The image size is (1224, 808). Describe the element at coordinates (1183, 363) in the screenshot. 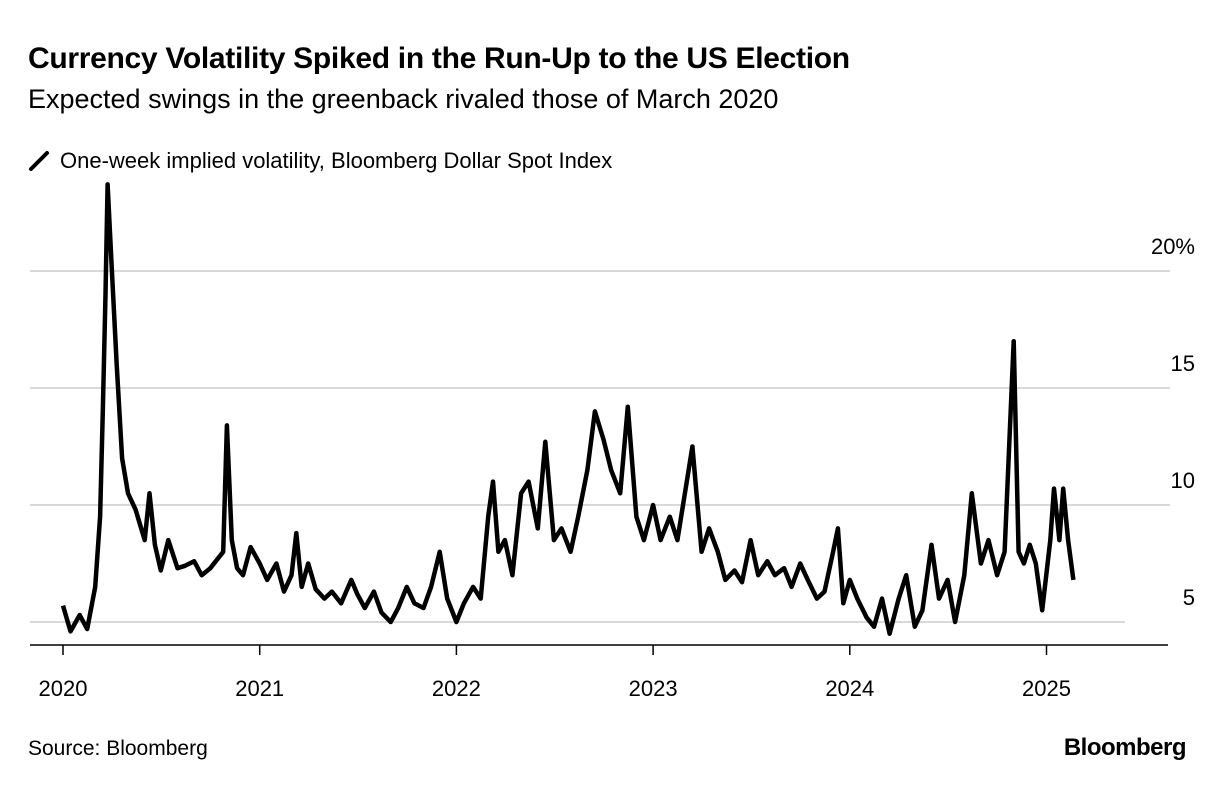

I see `y-tick-label: 15` at that location.